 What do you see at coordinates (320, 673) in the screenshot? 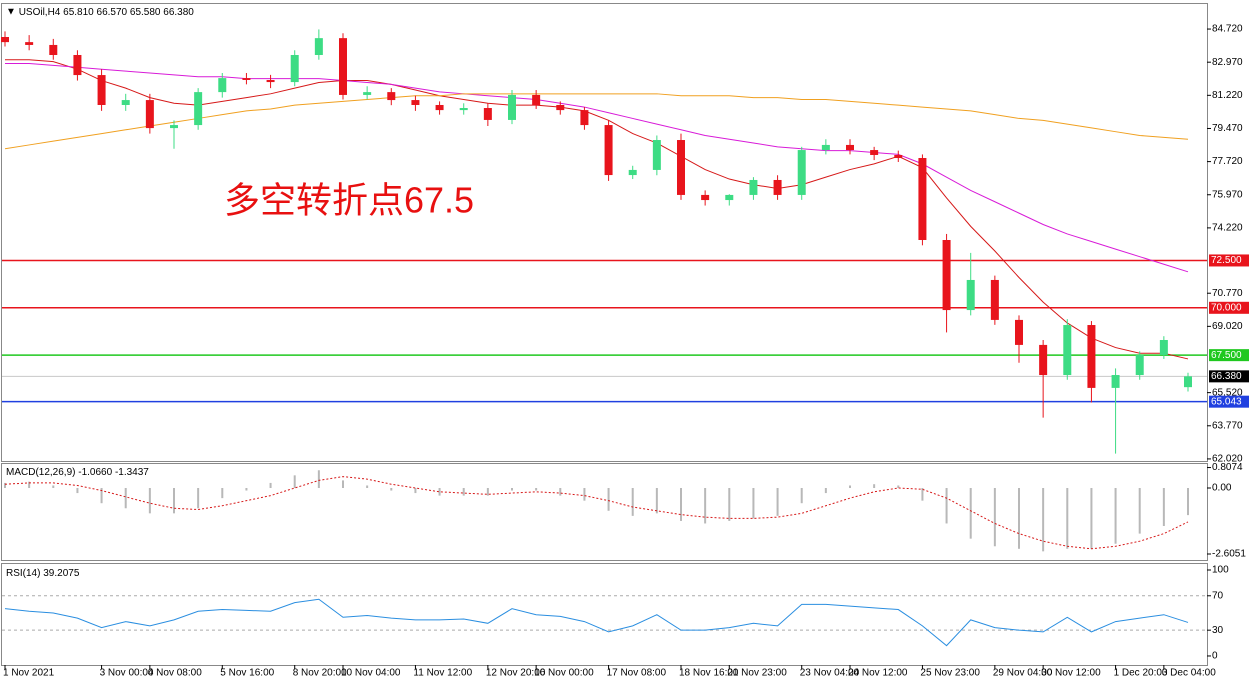
I see `x-tick-label: 8 Nov 20:00` at bounding box center [320, 673].